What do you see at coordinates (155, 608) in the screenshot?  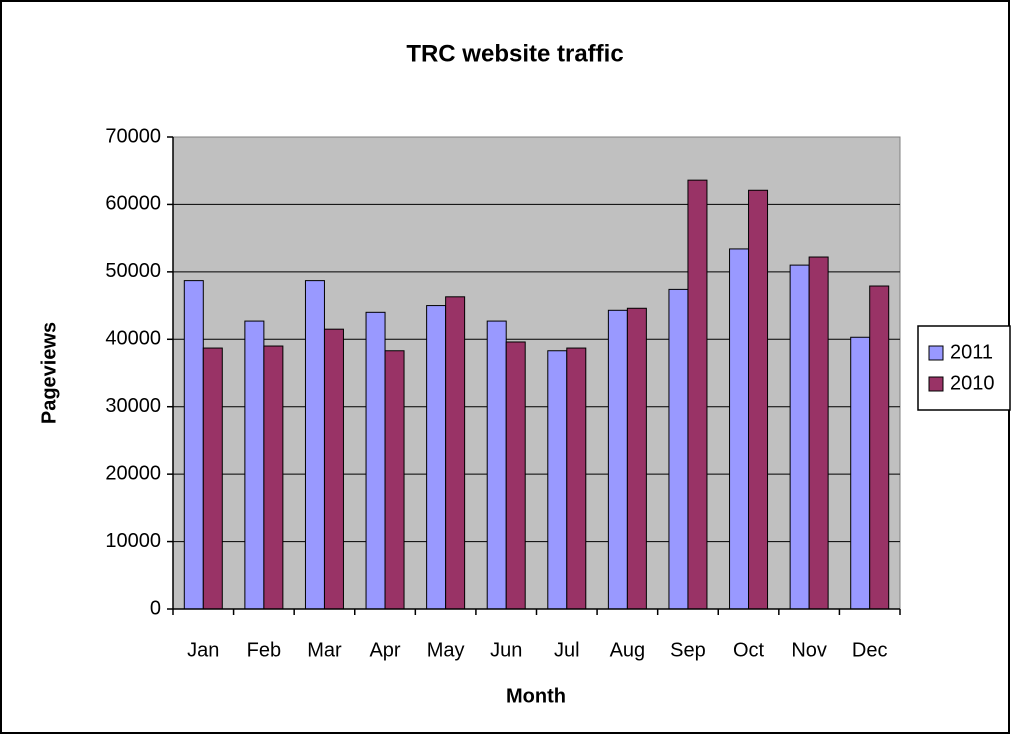 I see `y-tick-label: 0` at bounding box center [155, 608].